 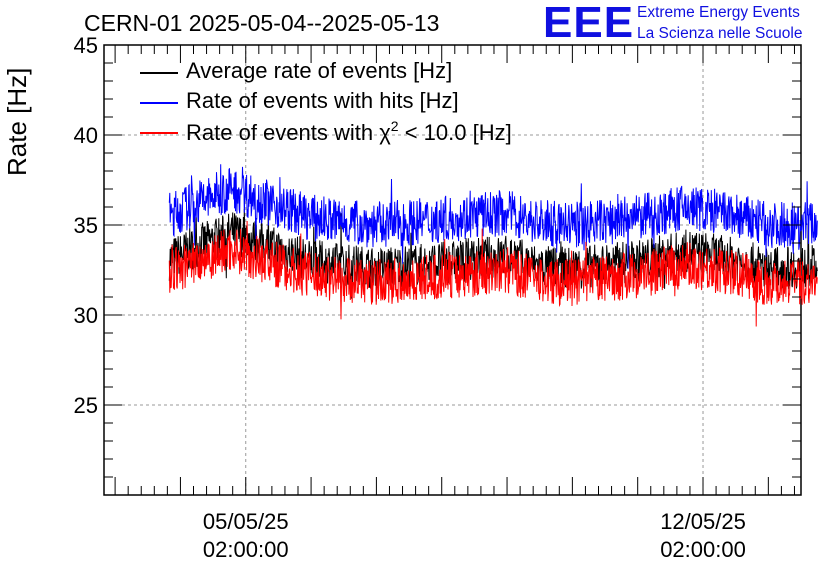 I want to click on series-chi2, so click(x=493, y=273).